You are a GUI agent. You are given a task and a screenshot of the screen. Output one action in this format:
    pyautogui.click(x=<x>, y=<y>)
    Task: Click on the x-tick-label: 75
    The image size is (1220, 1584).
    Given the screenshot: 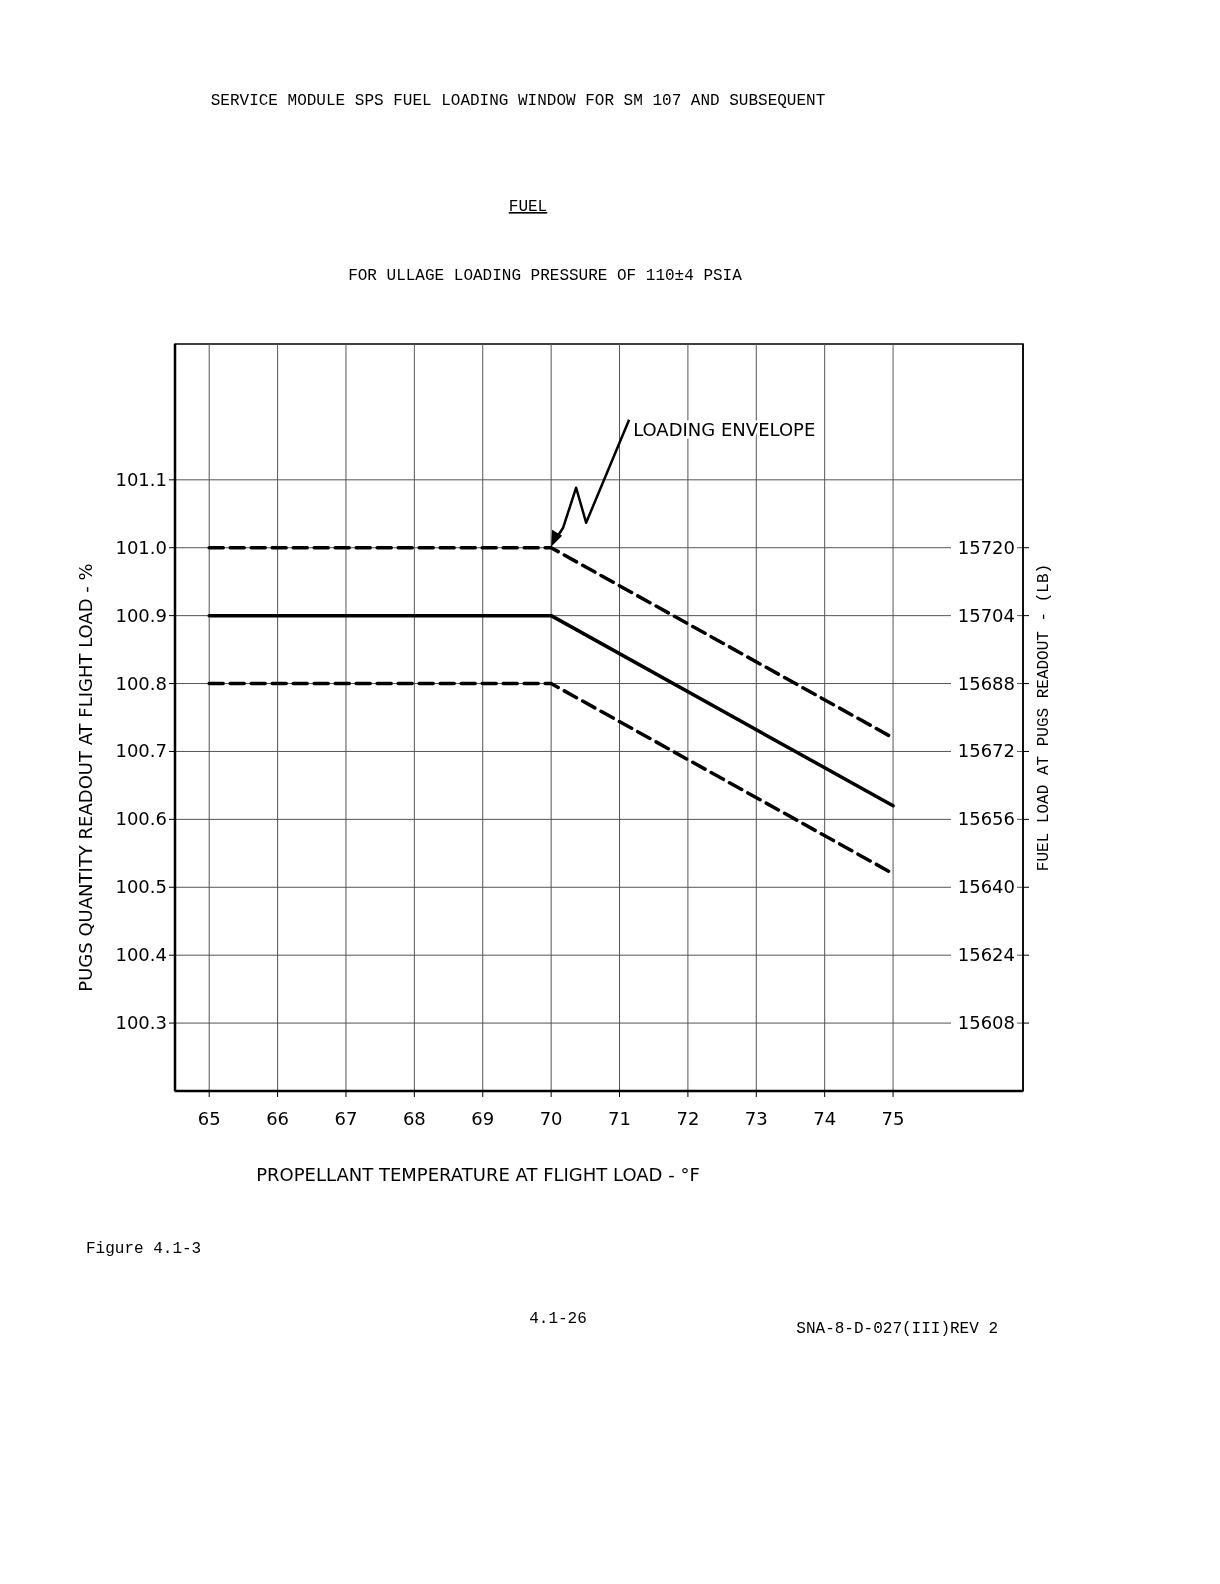 What is the action you would take?
    pyautogui.click(x=893, y=1118)
    